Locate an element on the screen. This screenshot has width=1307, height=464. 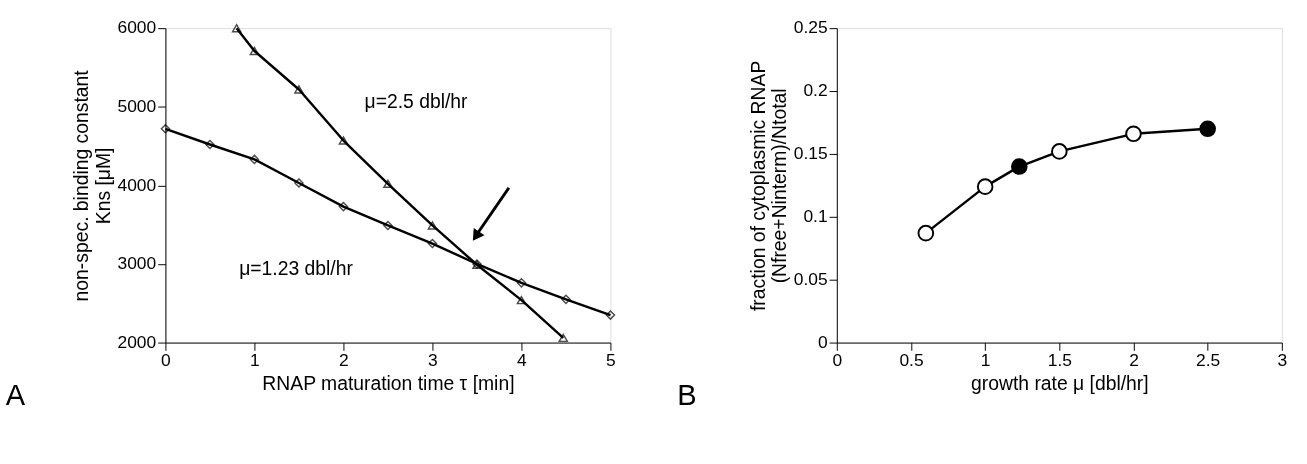
y-tick-label: 0 is located at coordinates (822, 341).